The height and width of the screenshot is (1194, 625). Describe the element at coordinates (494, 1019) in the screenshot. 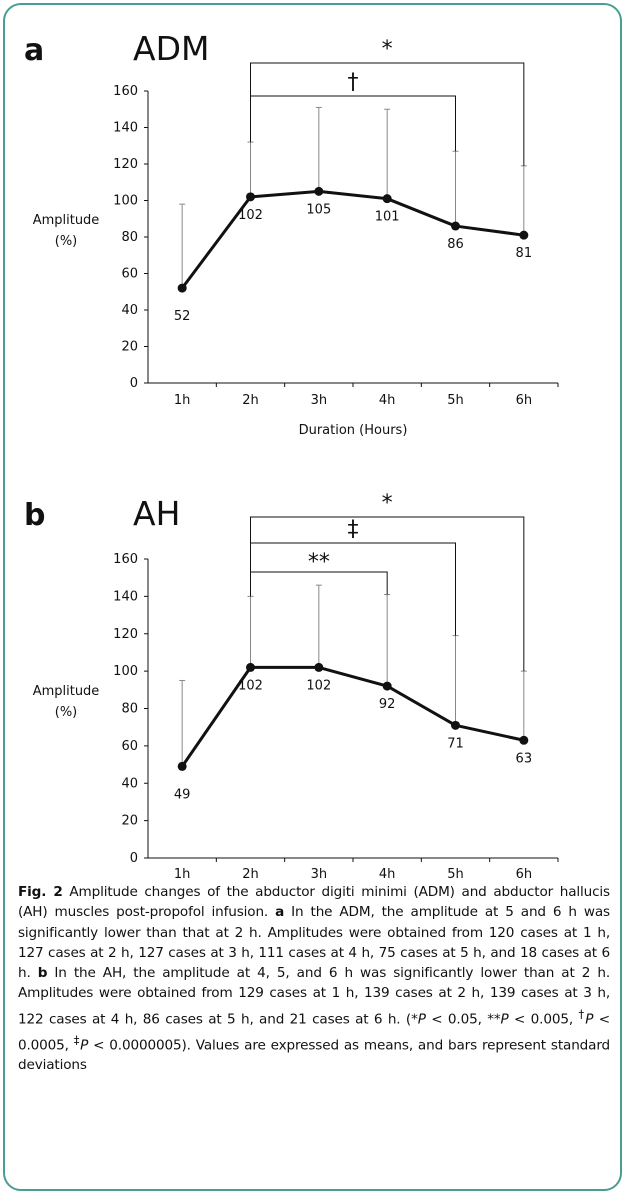

I see `caption-p2-prefix: **` at that location.